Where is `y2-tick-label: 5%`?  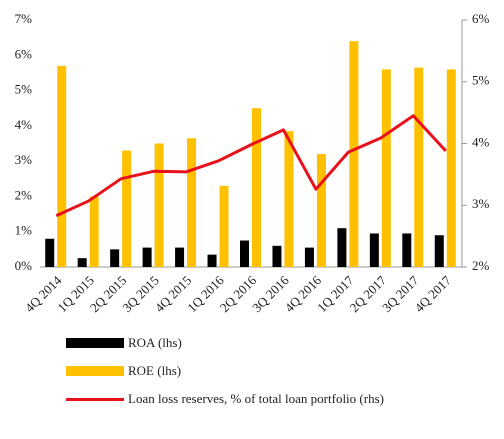 y2-tick-label: 5% is located at coordinates (481, 80).